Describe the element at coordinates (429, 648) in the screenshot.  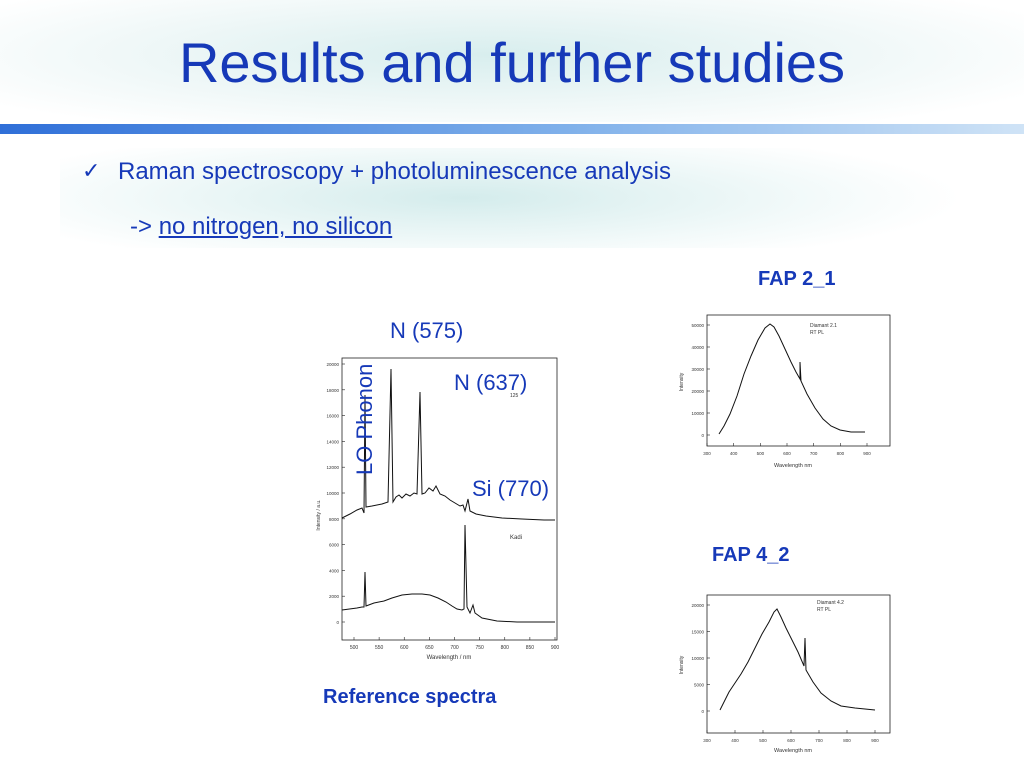
I see `ref-x-tick-label: 650` at that location.